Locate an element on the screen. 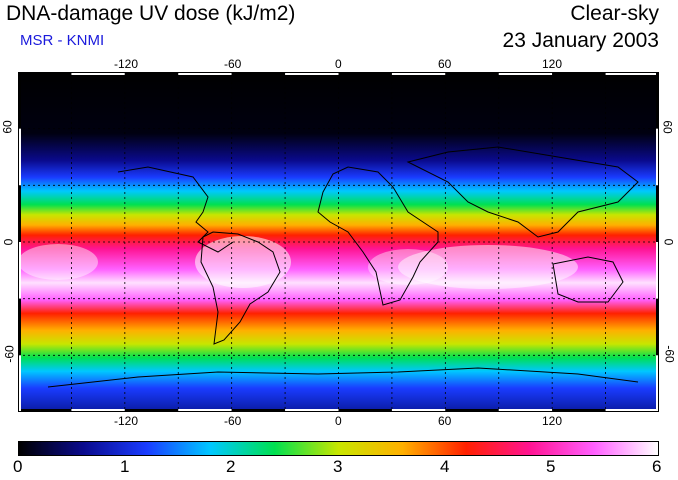 The width and height of the screenshot is (678, 480). lon-tick-bottom: 60 is located at coordinates (445, 421).